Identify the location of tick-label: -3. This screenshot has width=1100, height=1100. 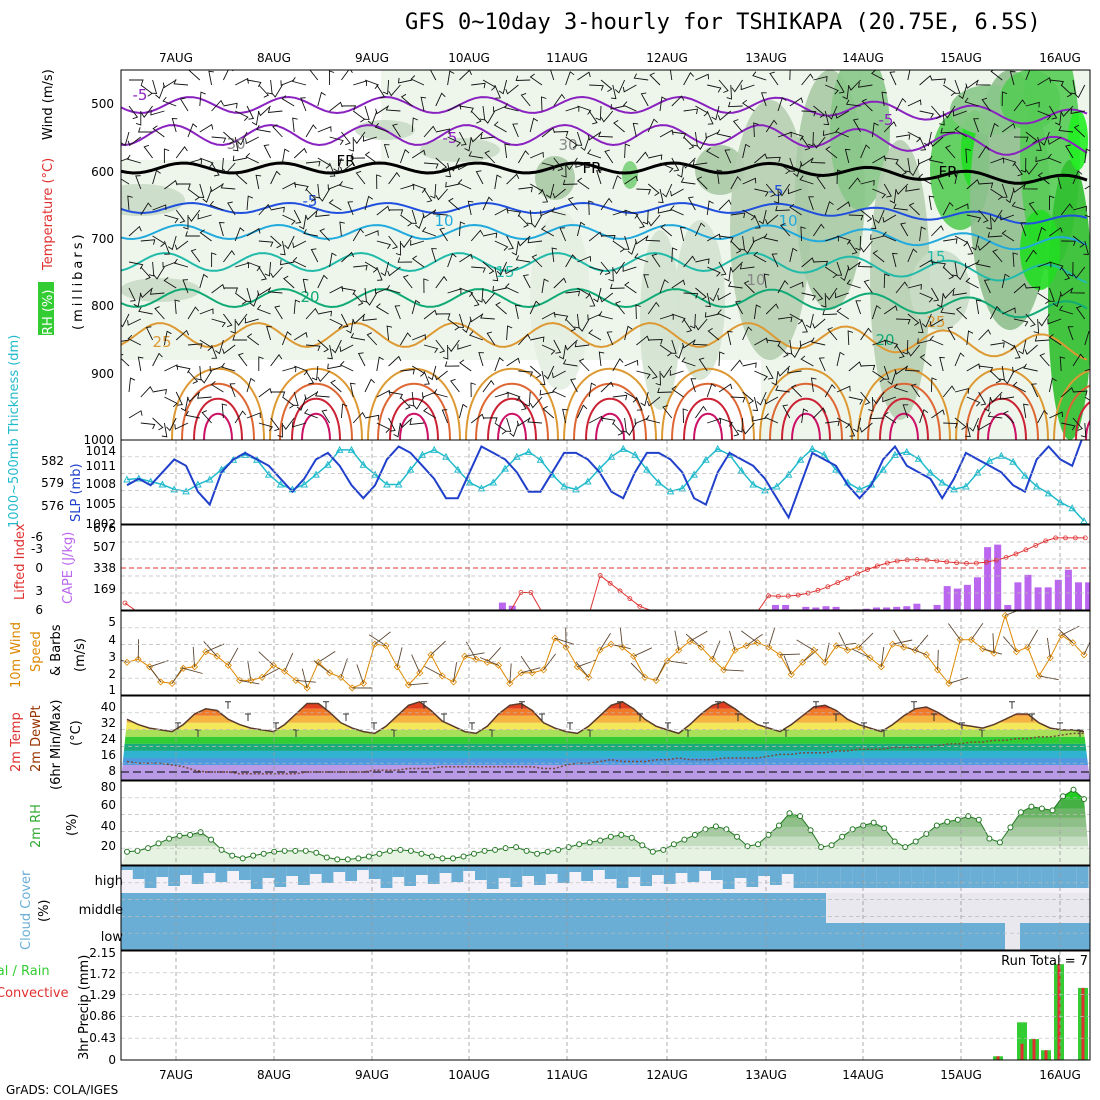
(37, 549).